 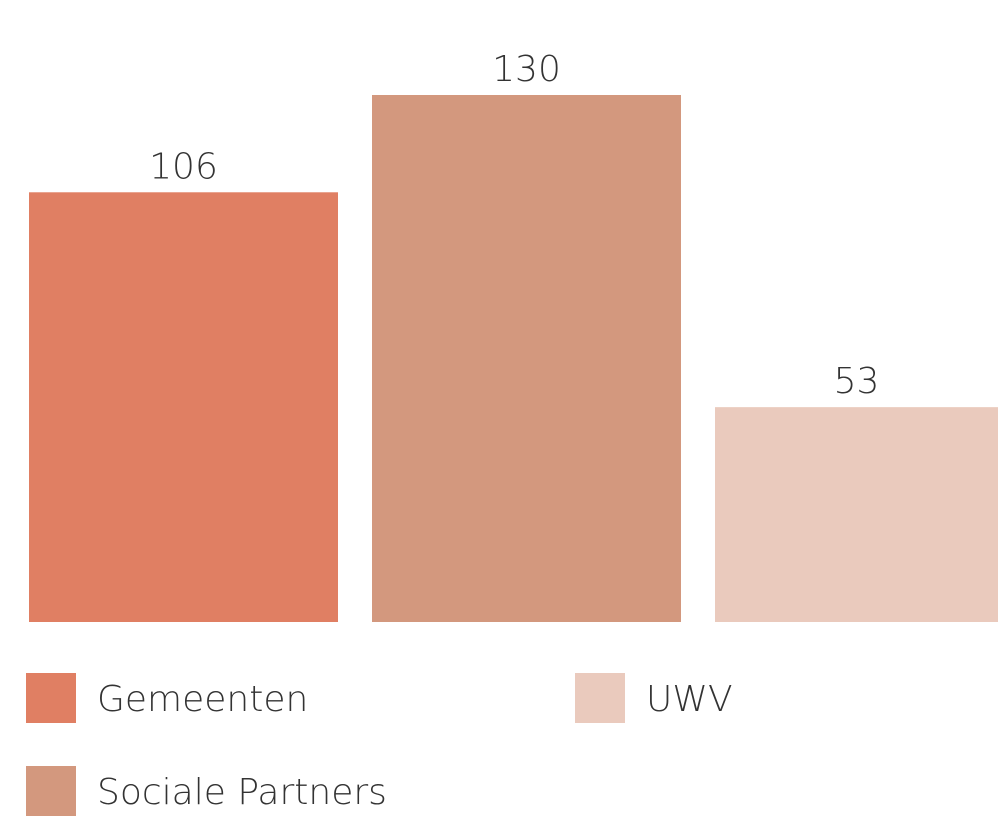 I want to click on legend-label: Sociale Partners, so click(x=242, y=792).